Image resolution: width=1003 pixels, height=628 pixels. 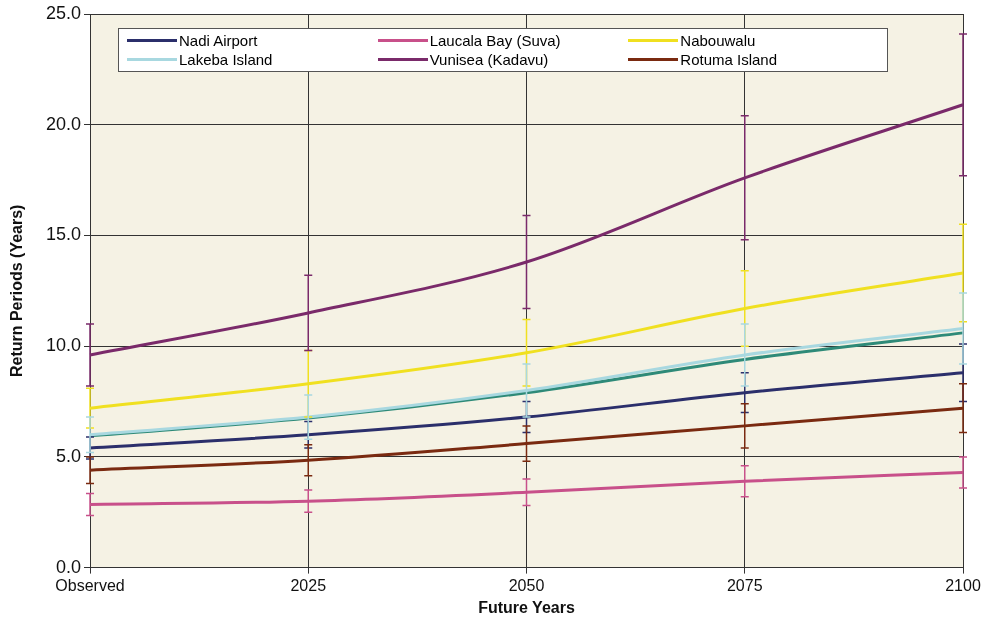 What do you see at coordinates (963, 585) in the screenshot?
I see `x-tick-label: 2100` at bounding box center [963, 585].